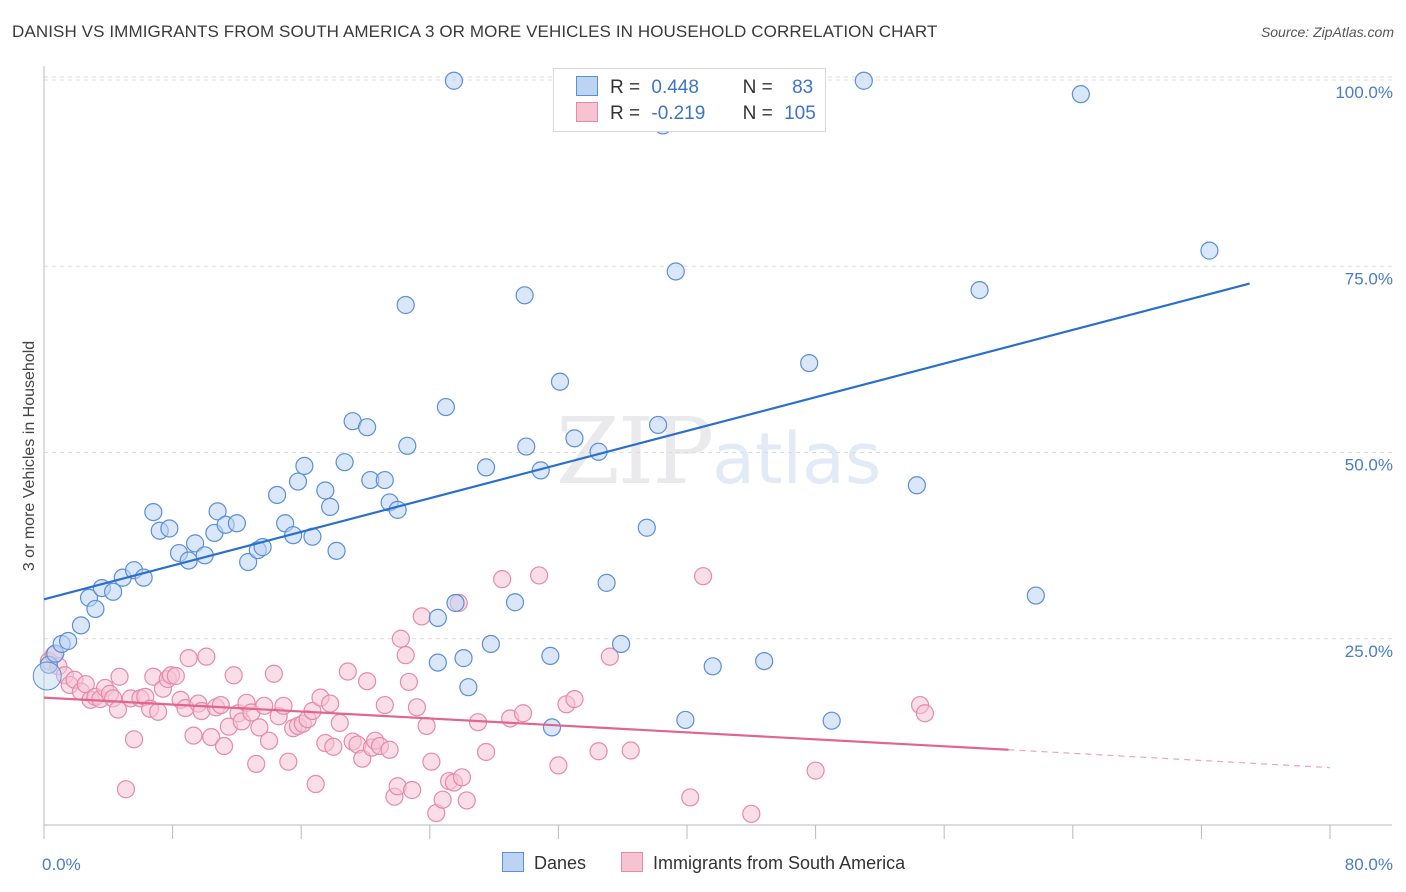 Image resolution: width=1406 pixels, height=892 pixels. I want to click on danes-legend-label: Danes, so click(560, 863).